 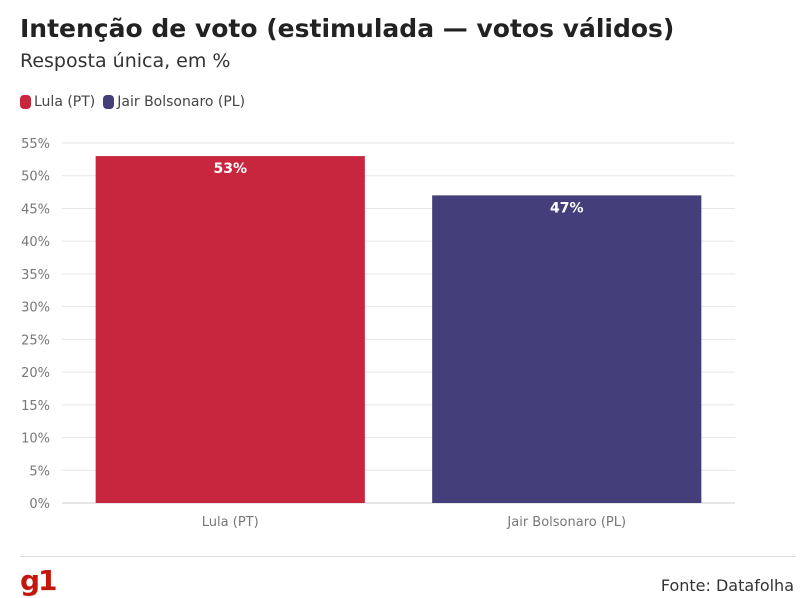 What do you see at coordinates (230, 169) in the screenshot?
I see `data-label-0: 53%` at bounding box center [230, 169].